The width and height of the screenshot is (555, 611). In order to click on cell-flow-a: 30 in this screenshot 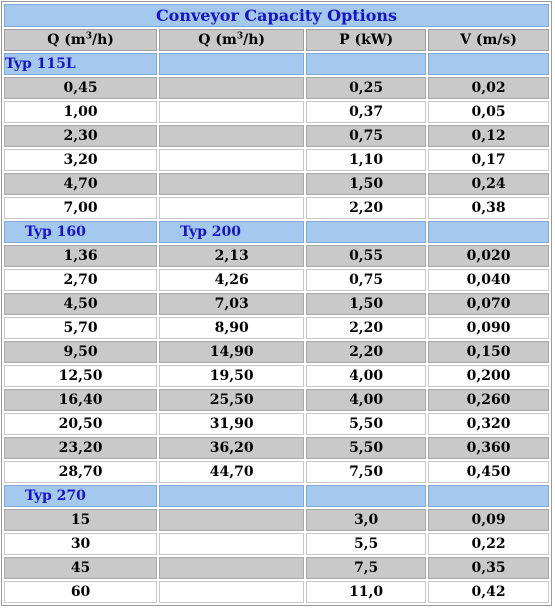, I will do `click(81, 544)`.